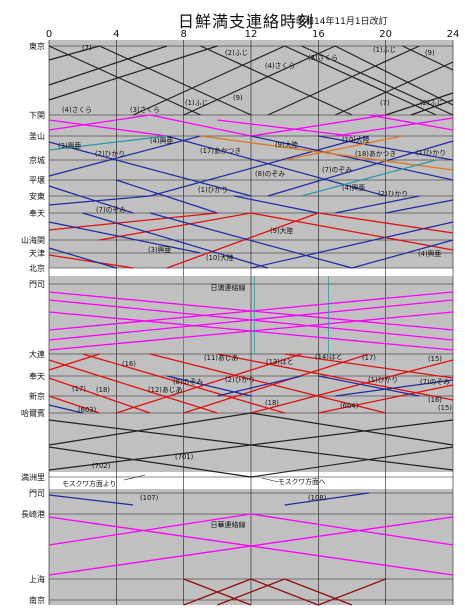 This screenshot has width=465, height=610. Describe the element at coordinates (101, 466) in the screenshot. I see `train-label: (702)` at that location.